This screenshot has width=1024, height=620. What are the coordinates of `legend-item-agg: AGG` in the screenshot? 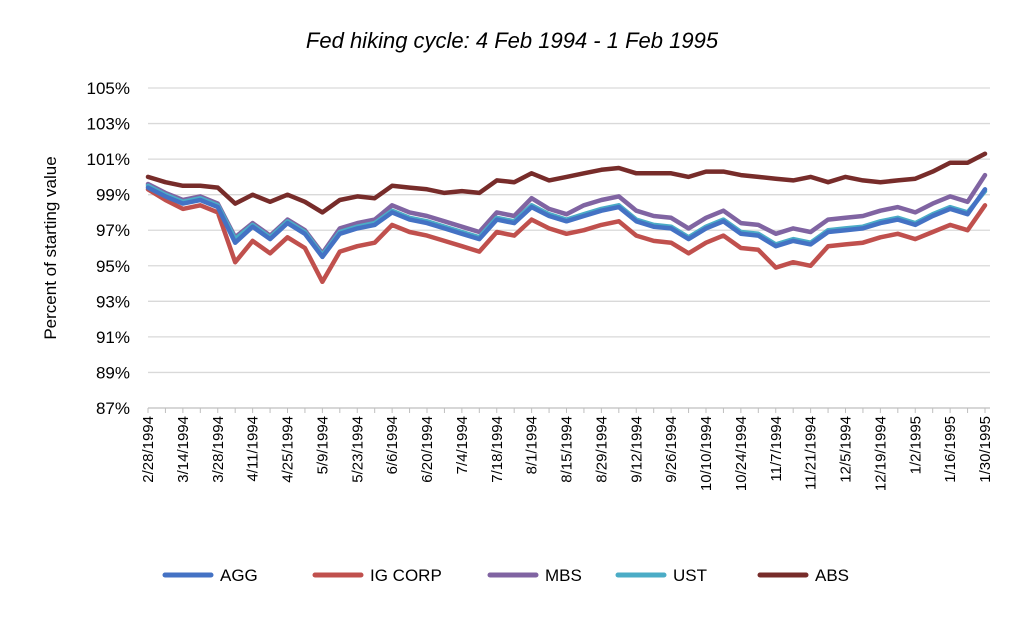 It's located at (210, 575).